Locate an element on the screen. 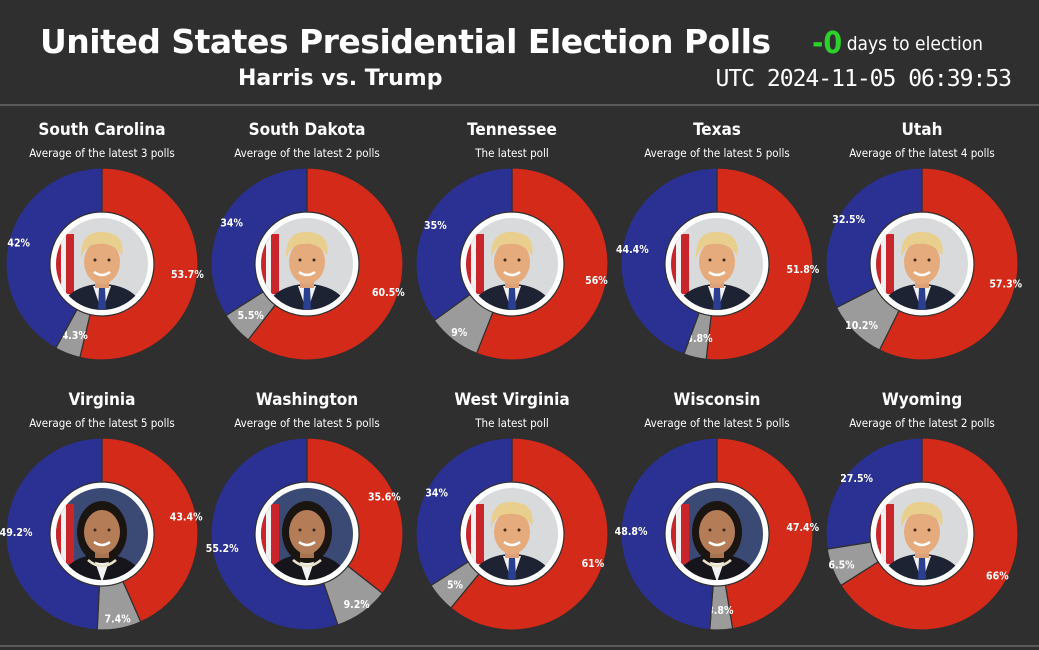 This screenshot has height=650, width=1039. donut-chart: 35.6% 9.2% 55.2% is located at coordinates (305, 534).